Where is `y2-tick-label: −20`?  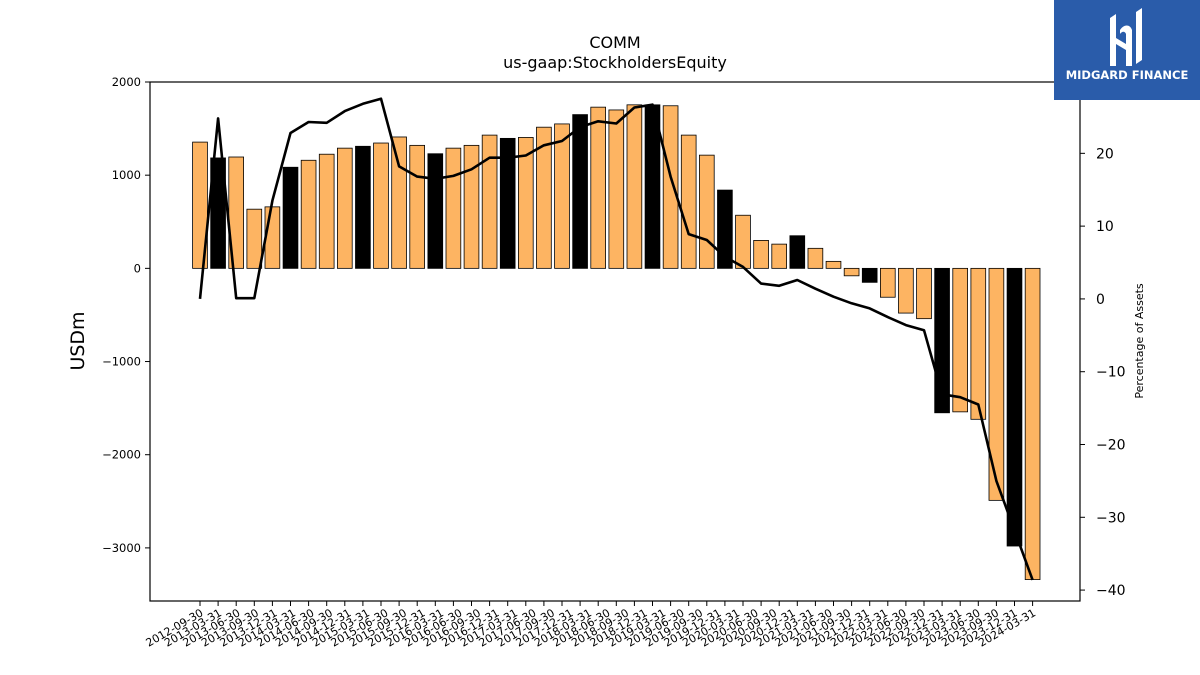
y2-tick-label: −20 is located at coordinates (1111, 445).